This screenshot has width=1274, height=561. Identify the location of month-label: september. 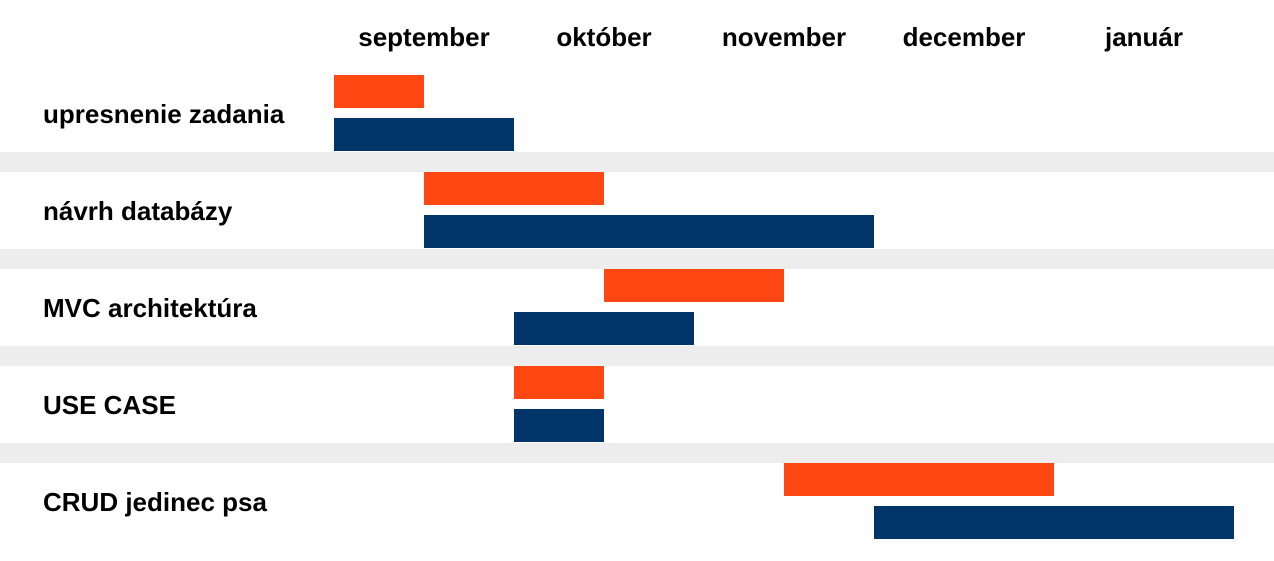
(424, 37).